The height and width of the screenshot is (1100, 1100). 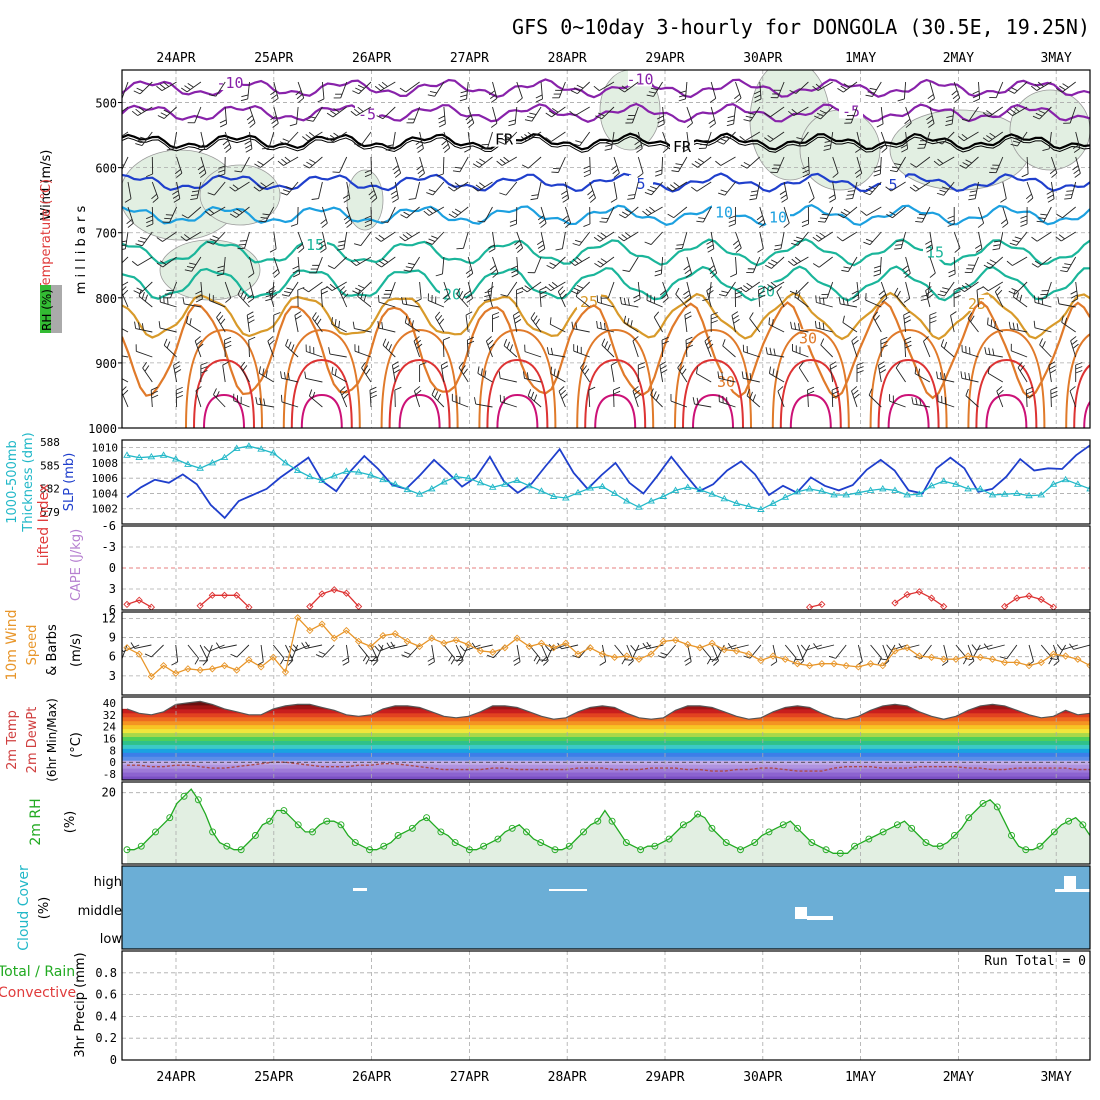 What do you see at coordinates (935, 253) in the screenshot?
I see `isotherm-label: 15` at bounding box center [935, 253].